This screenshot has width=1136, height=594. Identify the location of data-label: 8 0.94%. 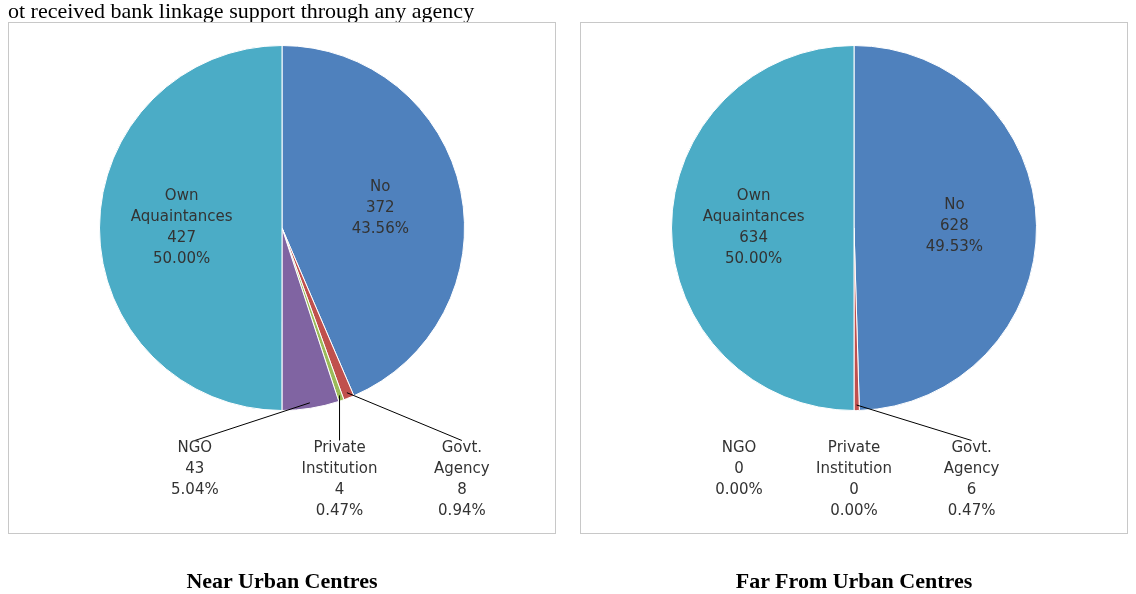
(462, 500).